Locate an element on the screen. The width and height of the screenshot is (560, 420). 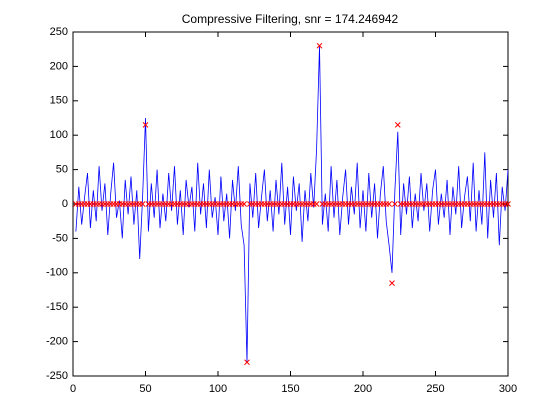
x-tick-label: 150 is located at coordinates (290, 389).